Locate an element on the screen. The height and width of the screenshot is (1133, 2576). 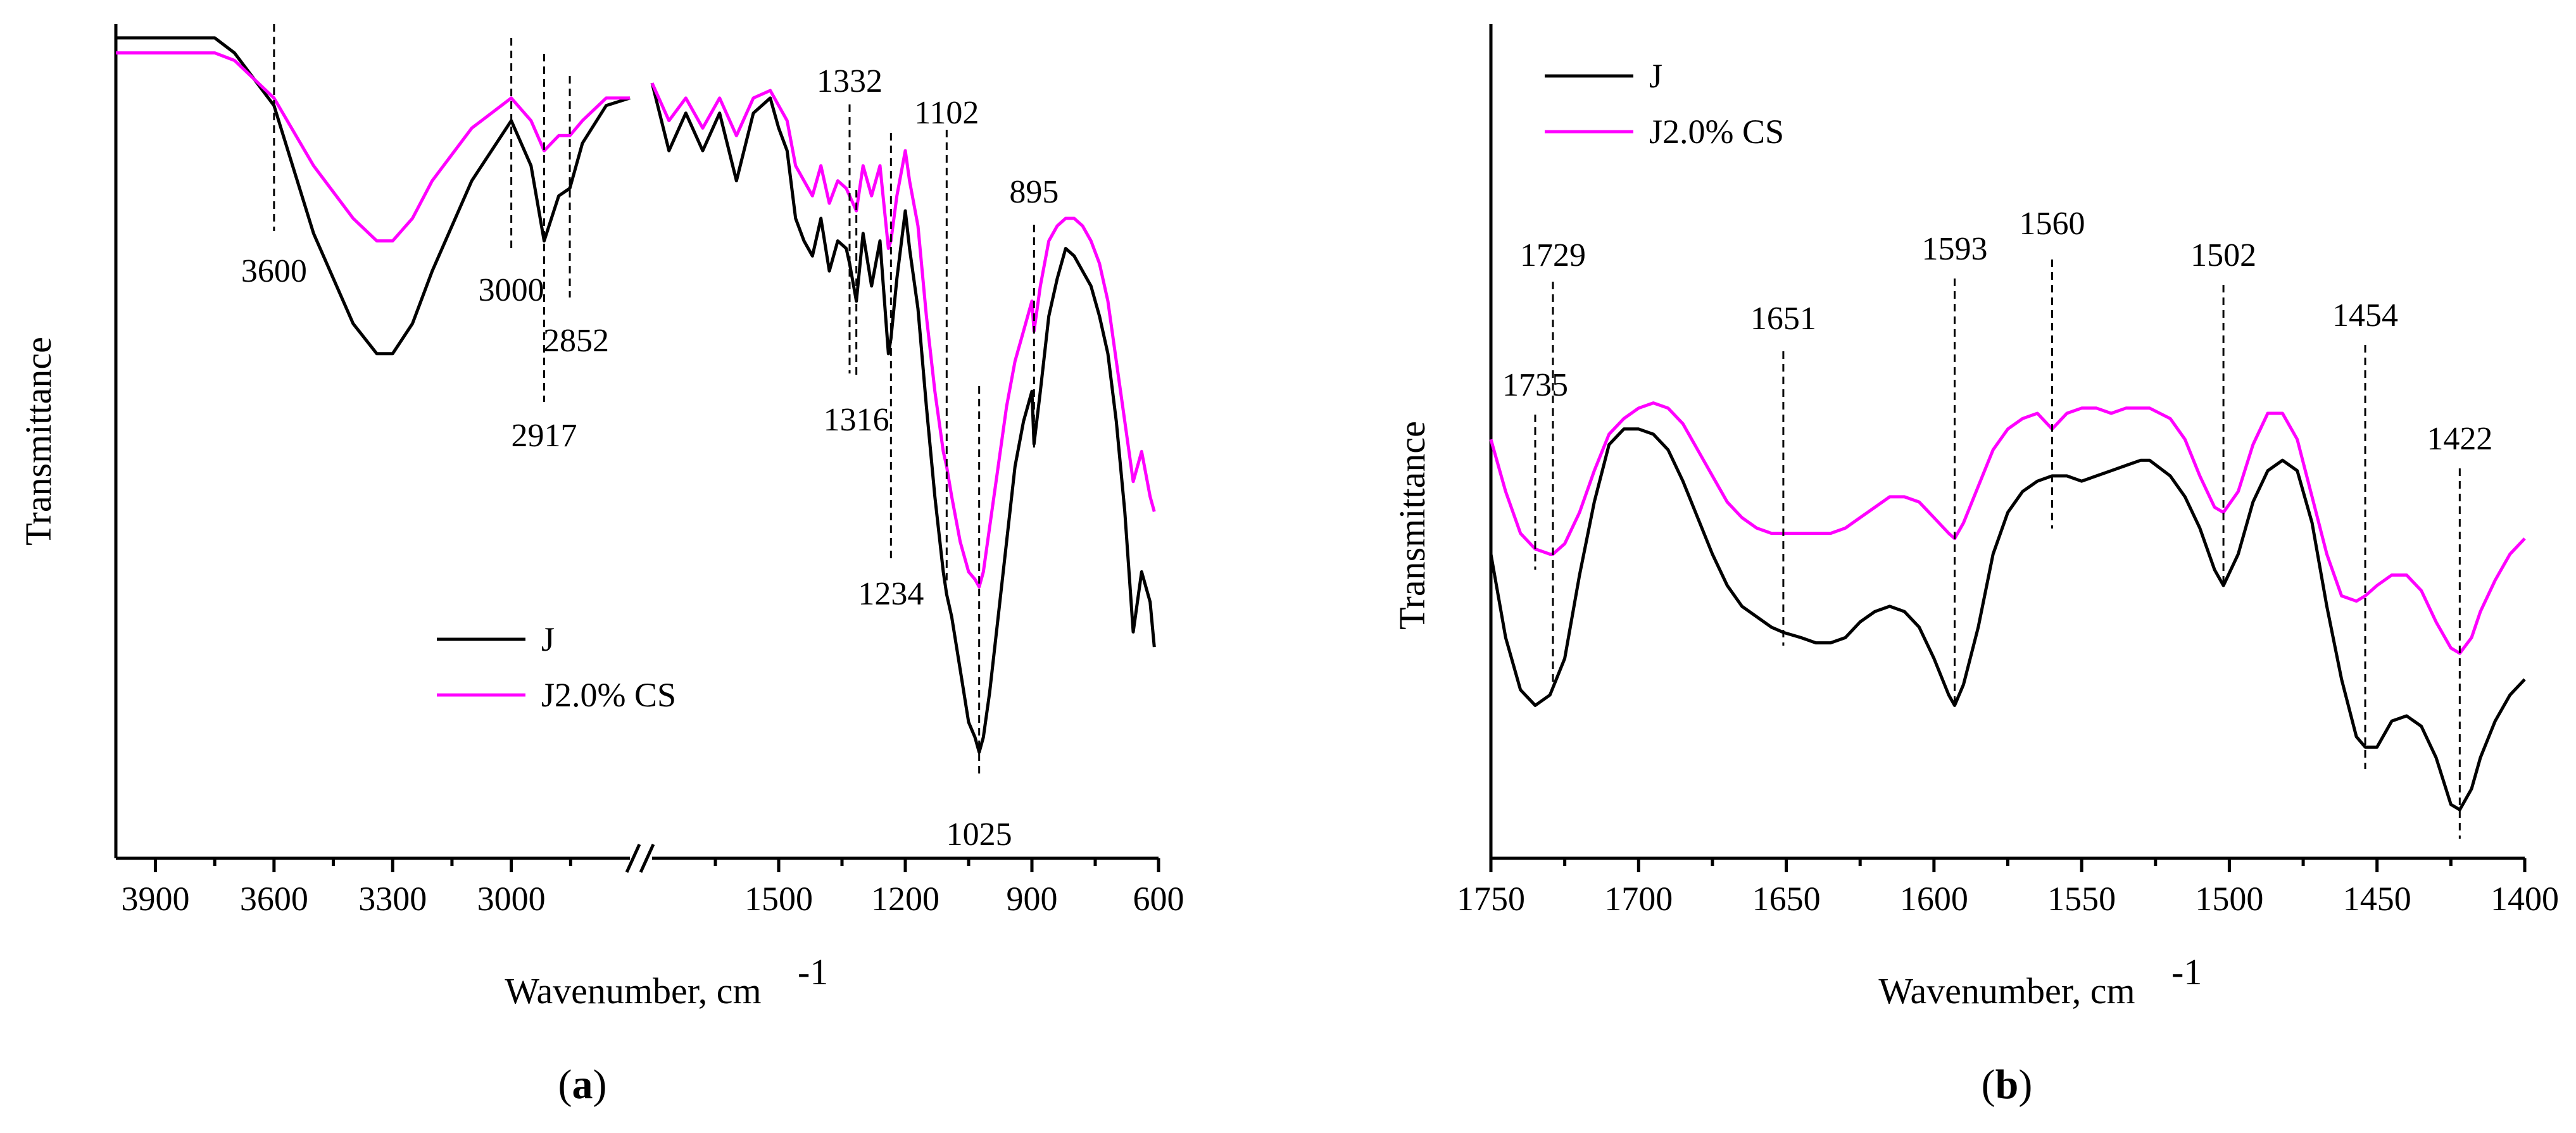
legend-b: J J2.0% CS is located at coordinates (1664, 104).